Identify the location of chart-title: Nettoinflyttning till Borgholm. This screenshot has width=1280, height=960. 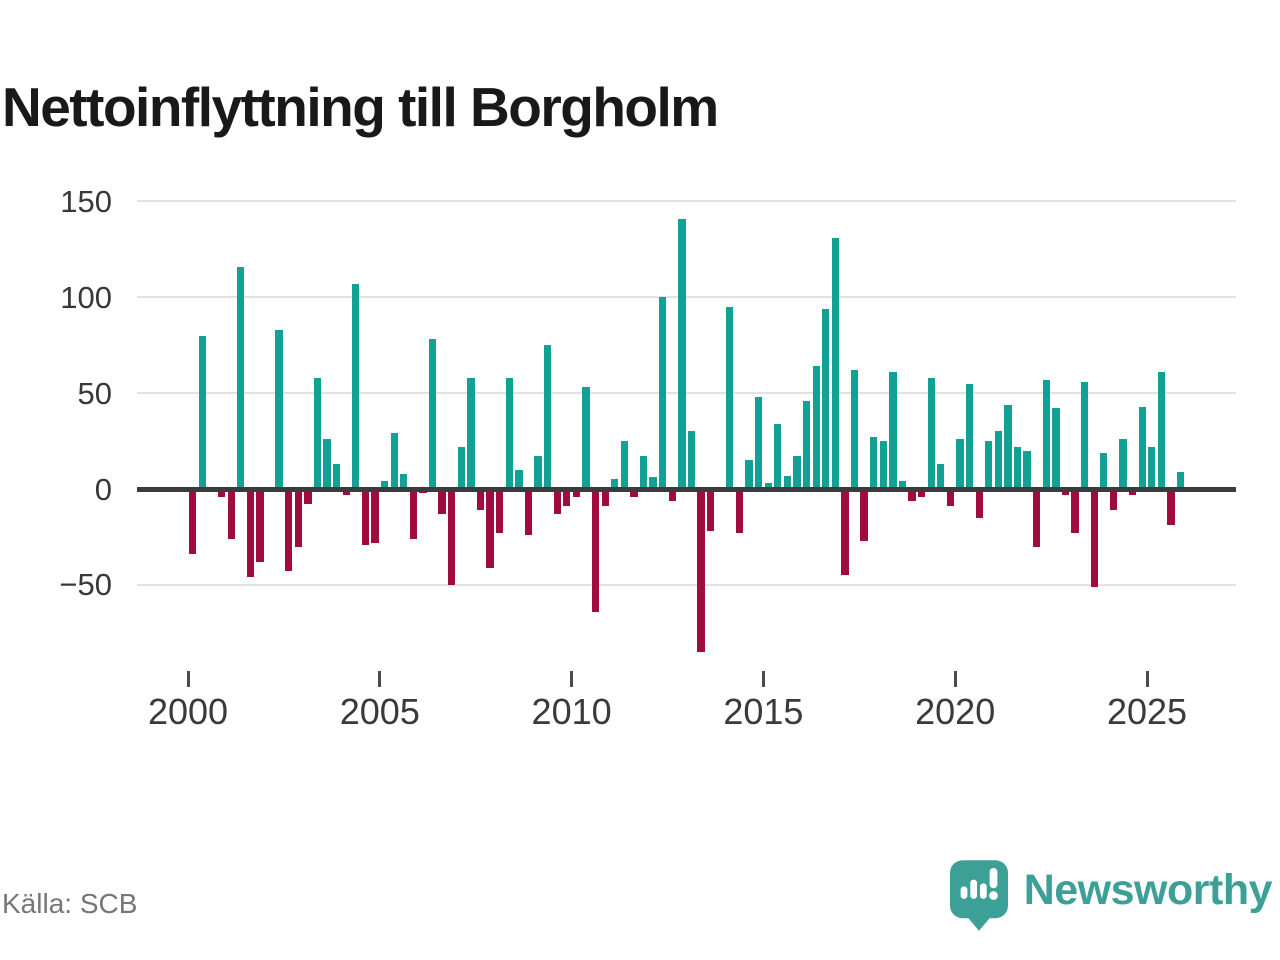
(360, 106).